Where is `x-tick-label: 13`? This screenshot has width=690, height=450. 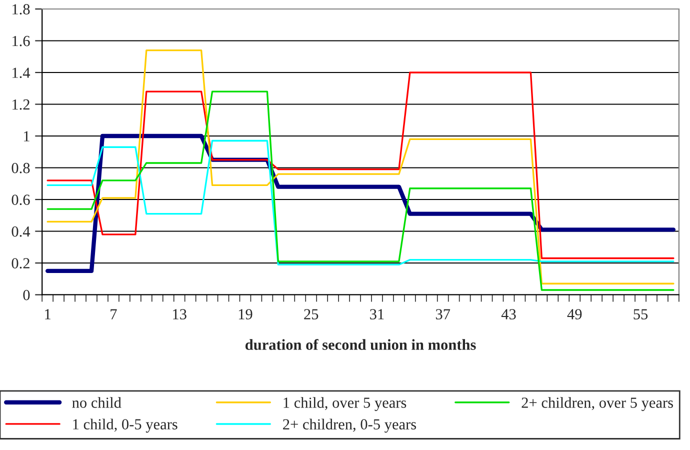 x-tick-label: 13 is located at coordinates (179, 314).